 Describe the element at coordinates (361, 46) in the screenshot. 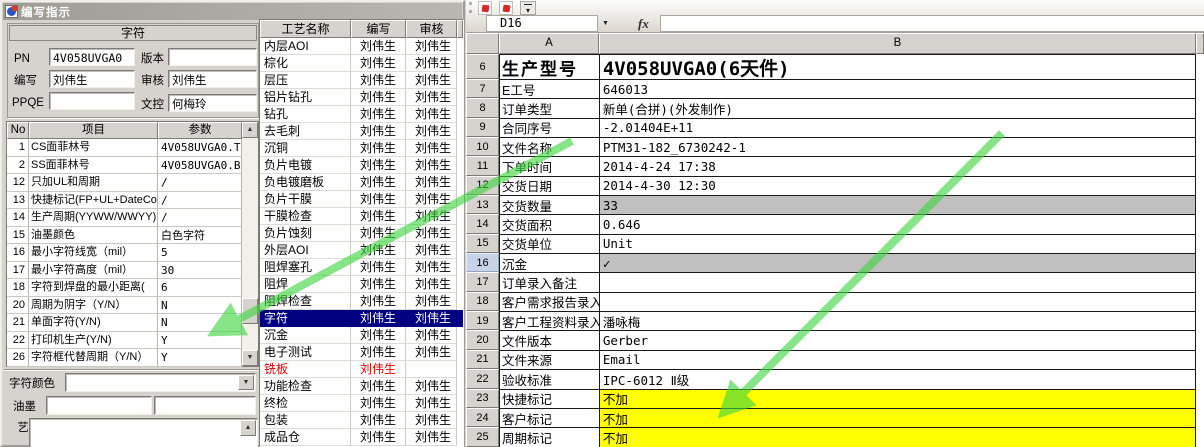

I see `process-row: 内层AOI 刘伟生 刘伟生` at that location.